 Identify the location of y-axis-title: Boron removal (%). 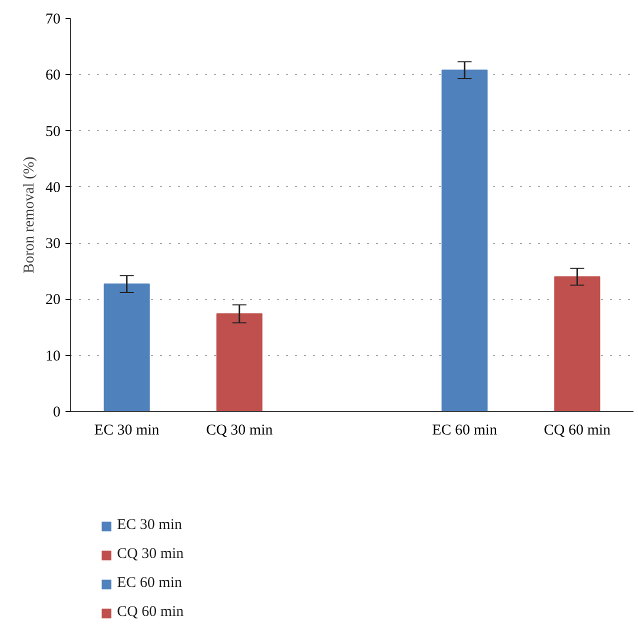
(30, 215).